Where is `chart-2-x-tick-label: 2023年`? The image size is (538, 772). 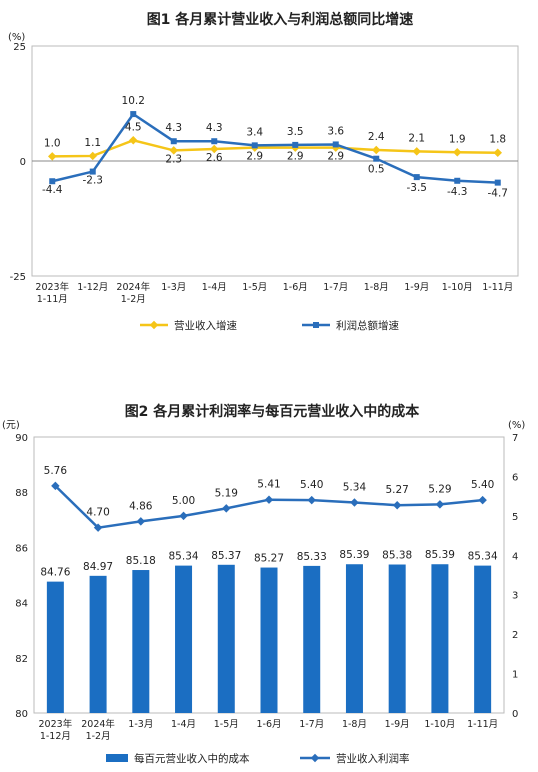
chart-2-x-tick-label: 2023年 is located at coordinates (56, 724).